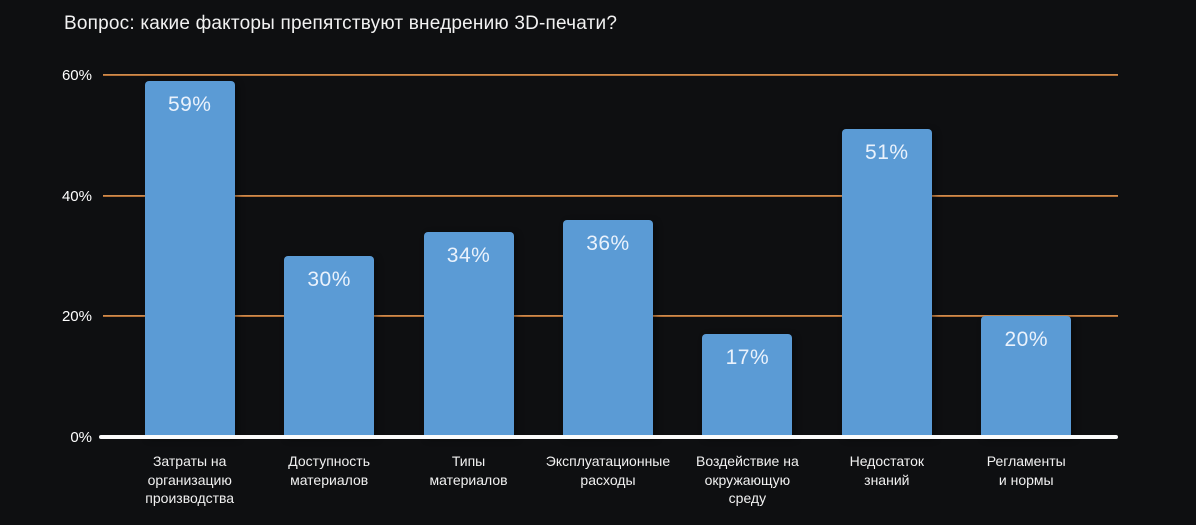 The image size is (1196, 525). Describe the element at coordinates (747, 385) in the screenshot. I see `bar: 17%` at that location.